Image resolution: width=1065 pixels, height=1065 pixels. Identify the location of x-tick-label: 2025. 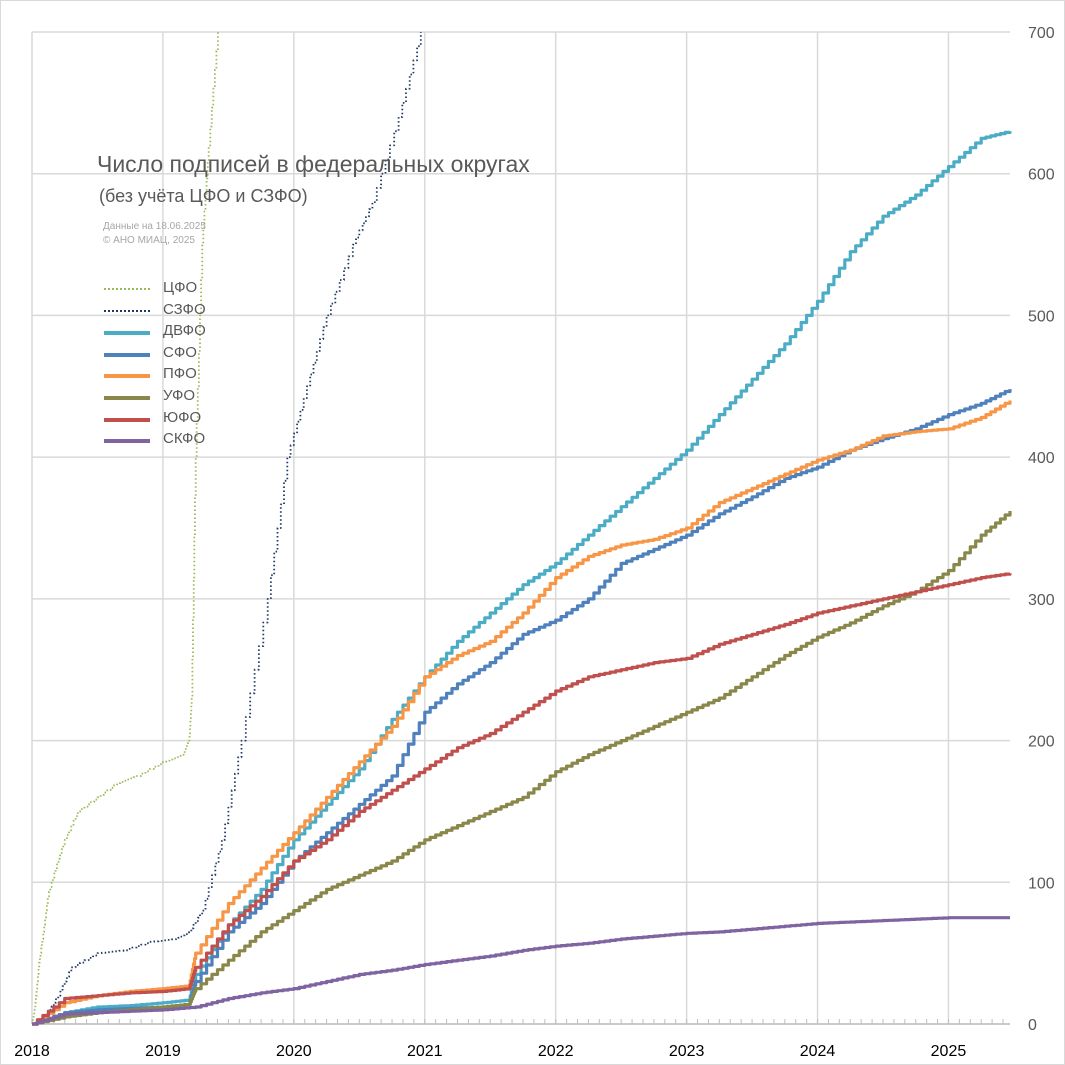
(949, 1051).